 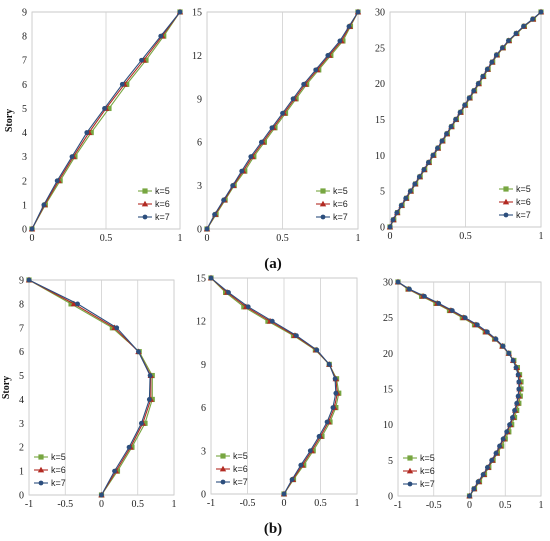 What do you see at coordinates (248, 503) in the screenshot?
I see `x-tick-label: -0.5` at bounding box center [248, 503].